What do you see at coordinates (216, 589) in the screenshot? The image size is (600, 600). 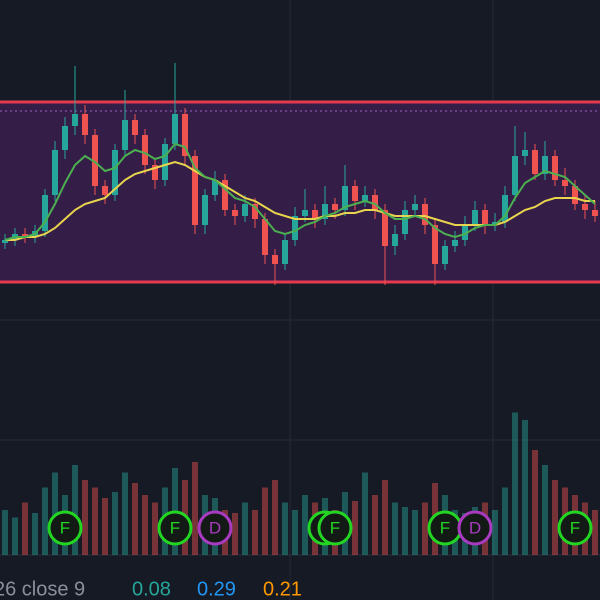 I see `legend-text: 0.29` at bounding box center [216, 589].